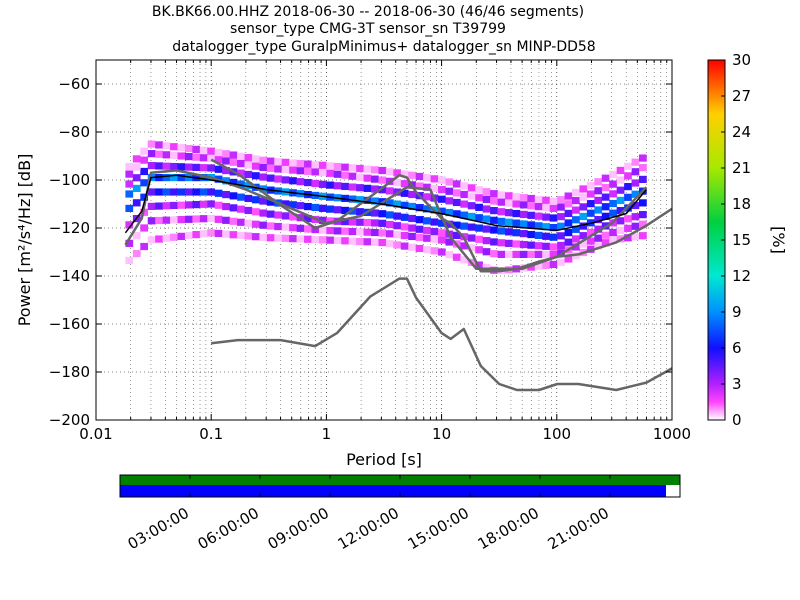 This screenshot has width=800, height=600. I want to click on colorbar-tick-label: 15, so click(741, 240).